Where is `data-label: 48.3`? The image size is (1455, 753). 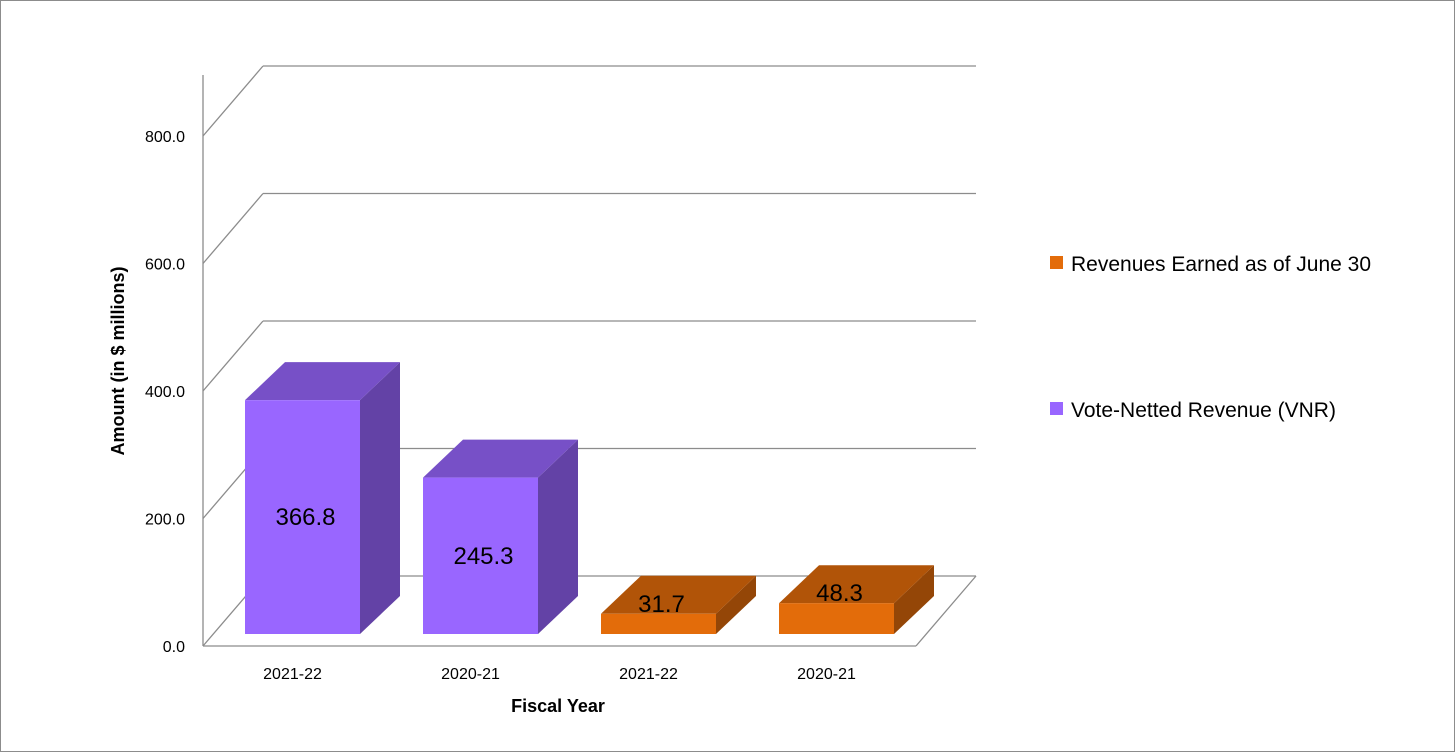
data-label: 48.3 is located at coordinates (839, 593).